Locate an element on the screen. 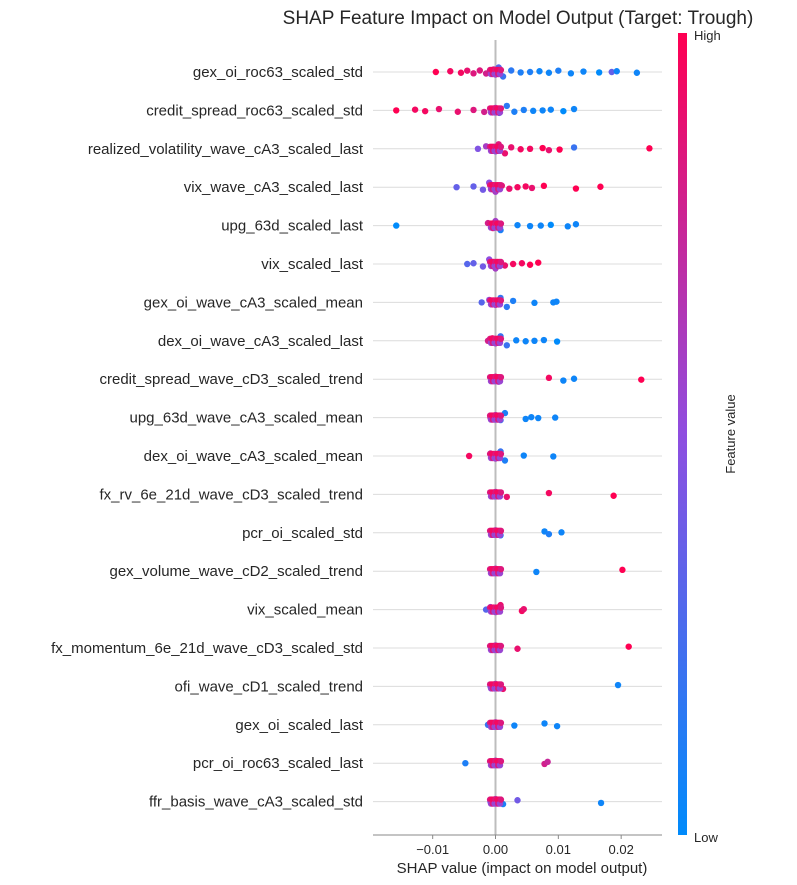 This screenshot has width=797, height=885. feature-label: fx_momentum_6e_21d_wave_cD3_scaled_std is located at coordinates (207, 648).